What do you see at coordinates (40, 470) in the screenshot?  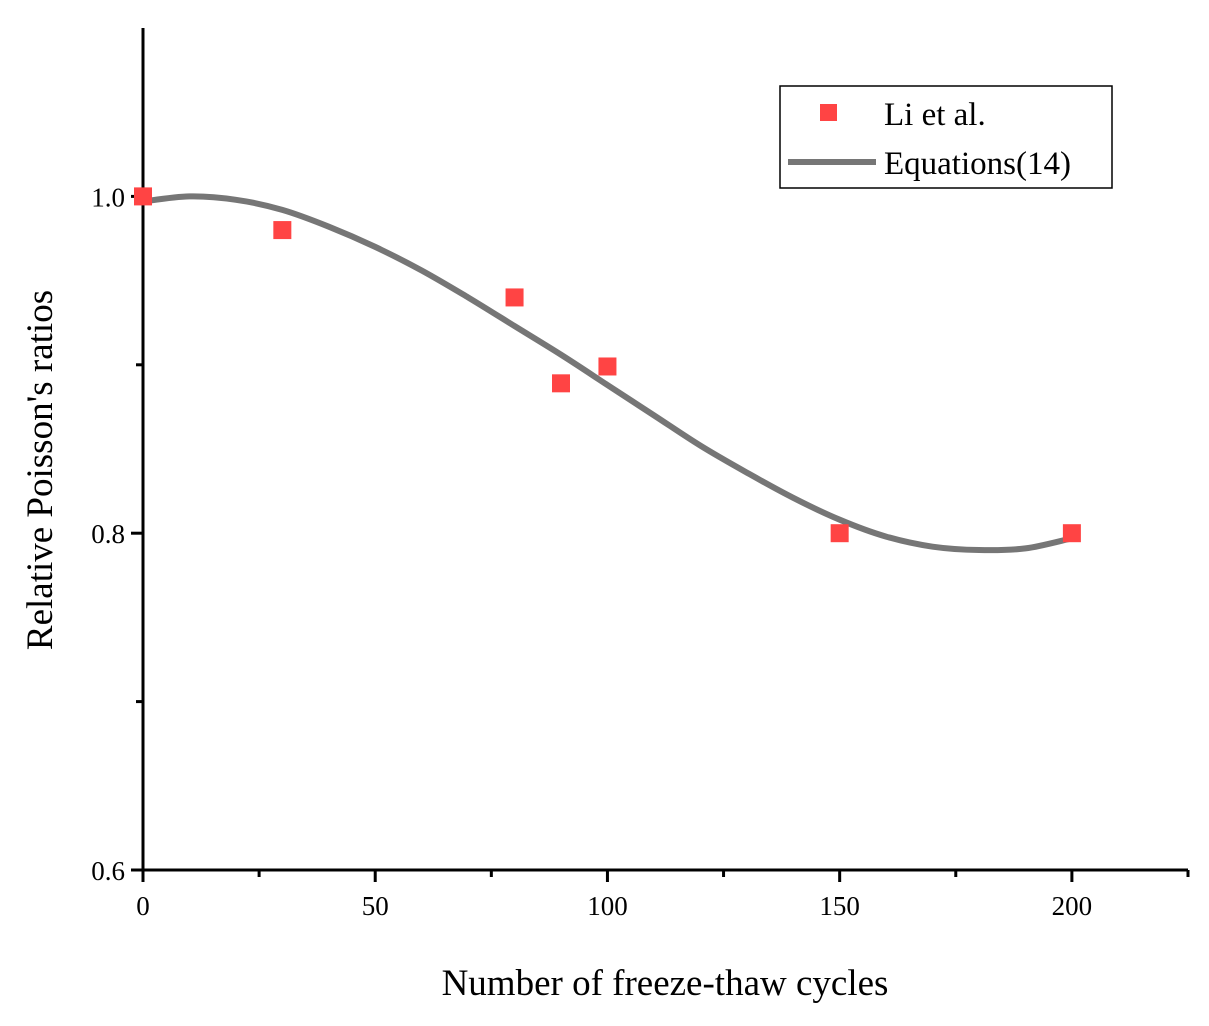 I see `y-axis-title: Relative Poisson's ratios` at bounding box center [40, 470].